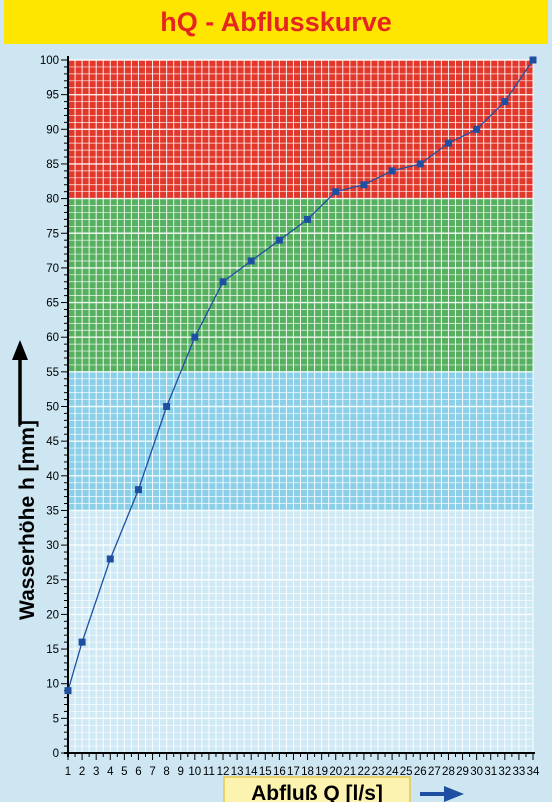  What do you see at coordinates (52, 373) in the screenshot?
I see `y-tick-label: 55` at bounding box center [52, 373].